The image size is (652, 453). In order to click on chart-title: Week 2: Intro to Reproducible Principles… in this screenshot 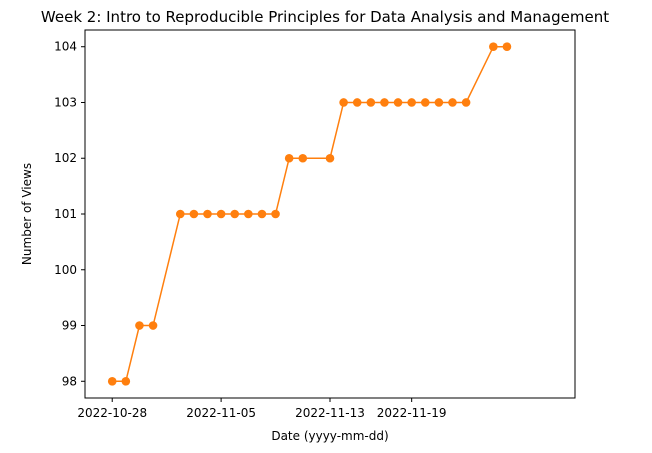, I will do `click(325, 17)`.